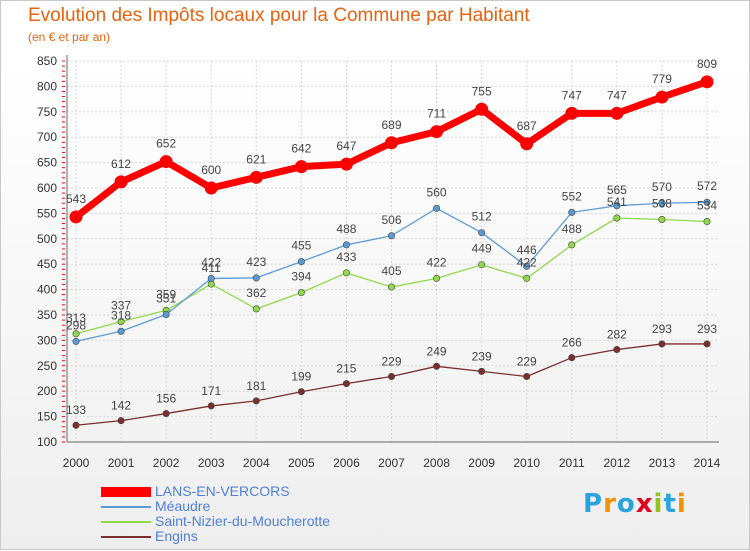 This screenshot has width=750, height=551. Describe the element at coordinates (301, 149) in the screenshot. I see `data-label: 642` at that location.